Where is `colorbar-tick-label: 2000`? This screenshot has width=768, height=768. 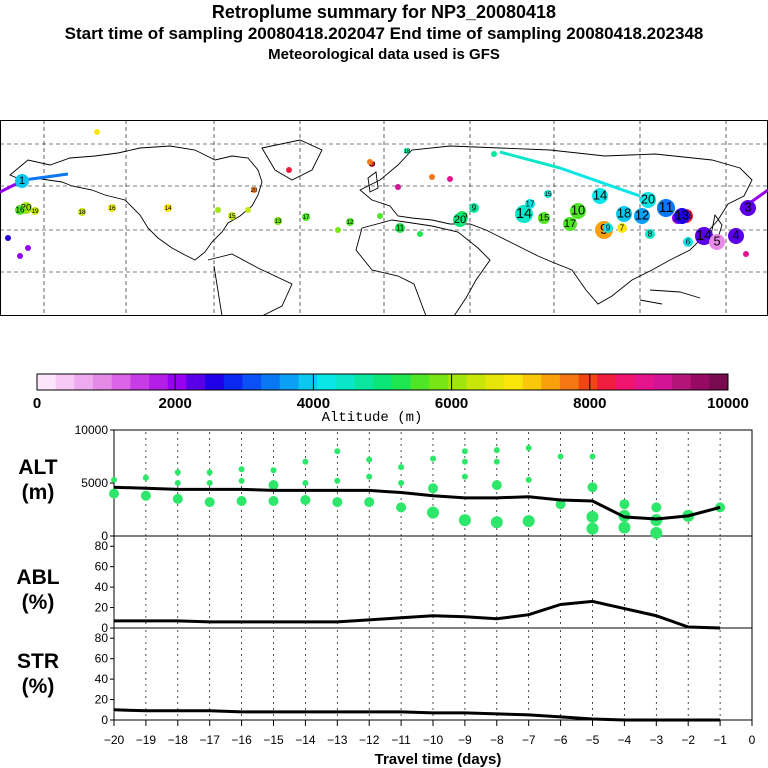 colorbar-tick-label: 2000 is located at coordinates (175, 403).